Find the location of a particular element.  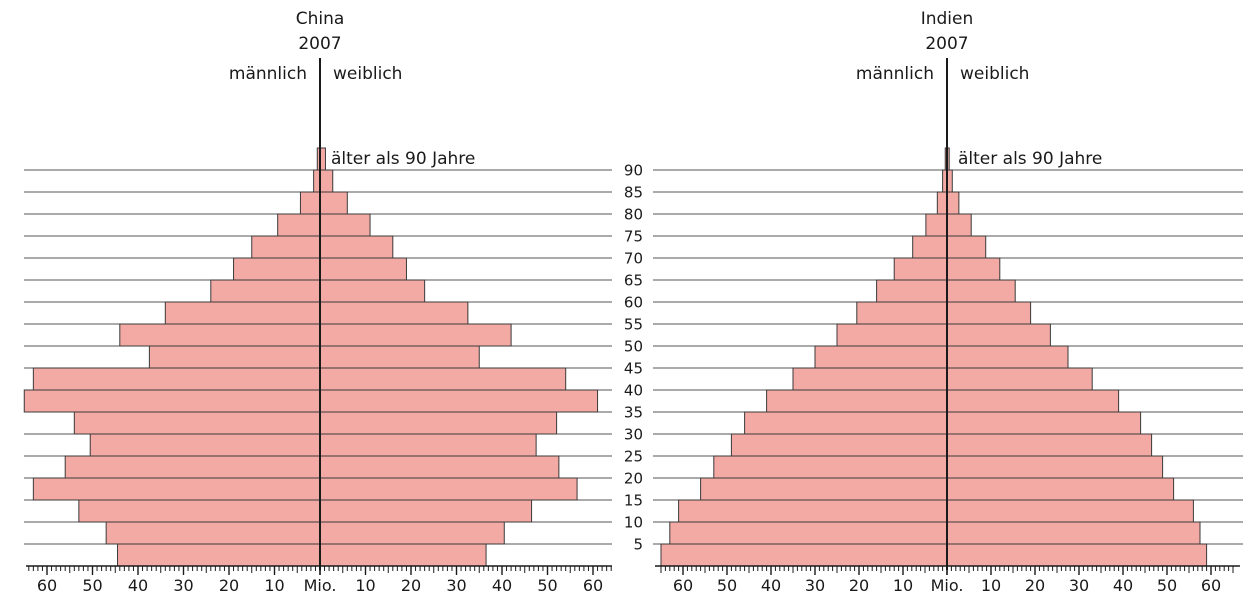

age-axis-label: 25 is located at coordinates (633, 457).